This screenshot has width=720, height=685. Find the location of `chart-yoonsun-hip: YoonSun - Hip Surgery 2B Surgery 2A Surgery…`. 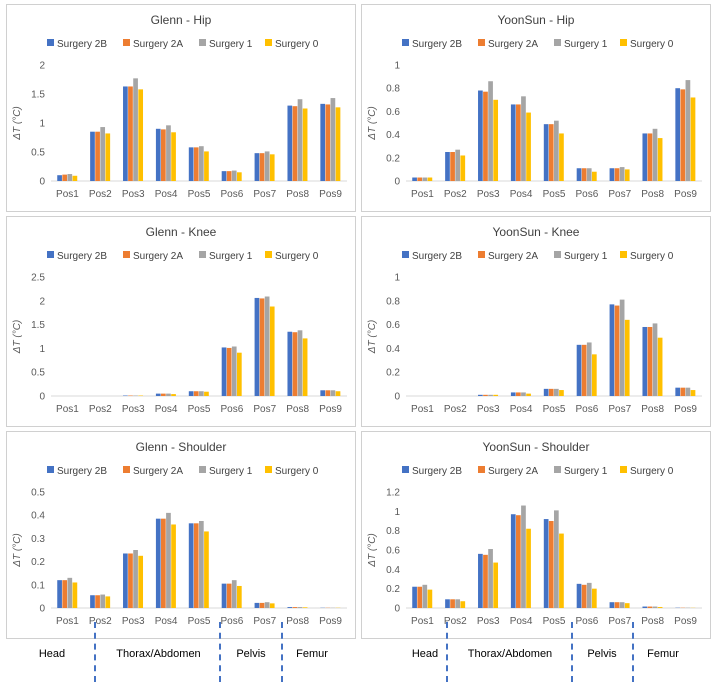

chart-yoonsun-hip: YoonSun - Hip Surgery 2B Surgery 2A Surgery… is located at coordinates (536, 108).